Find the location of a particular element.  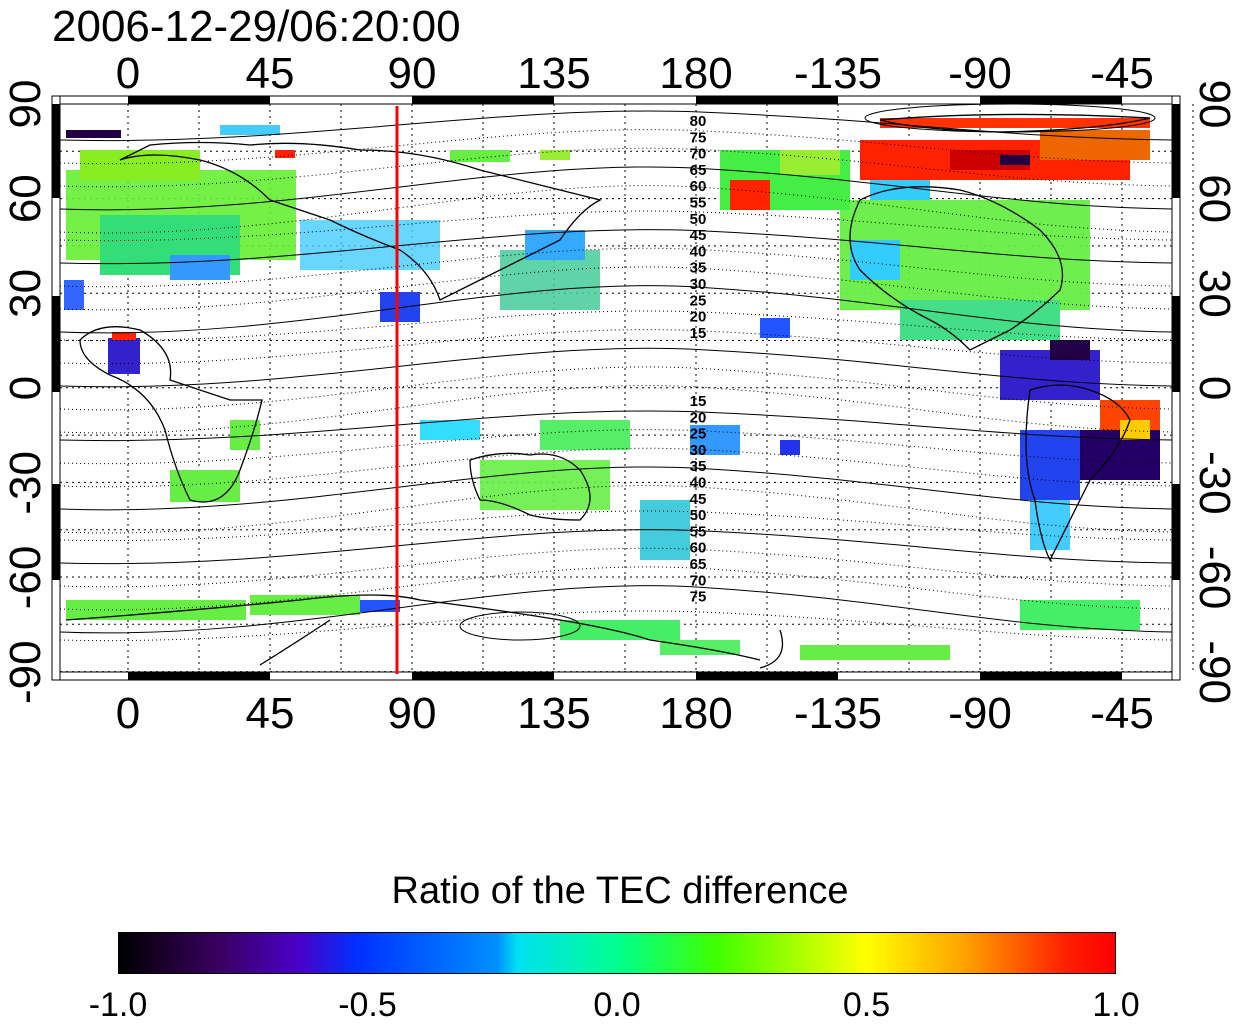

right-ticks-label: -30 is located at coordinates (1214, 483).